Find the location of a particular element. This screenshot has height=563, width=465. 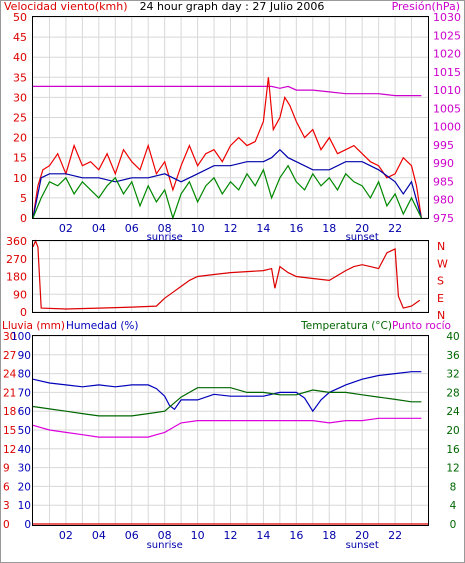

humidity-tick-label: 70 is located at coordinates (24, 393).